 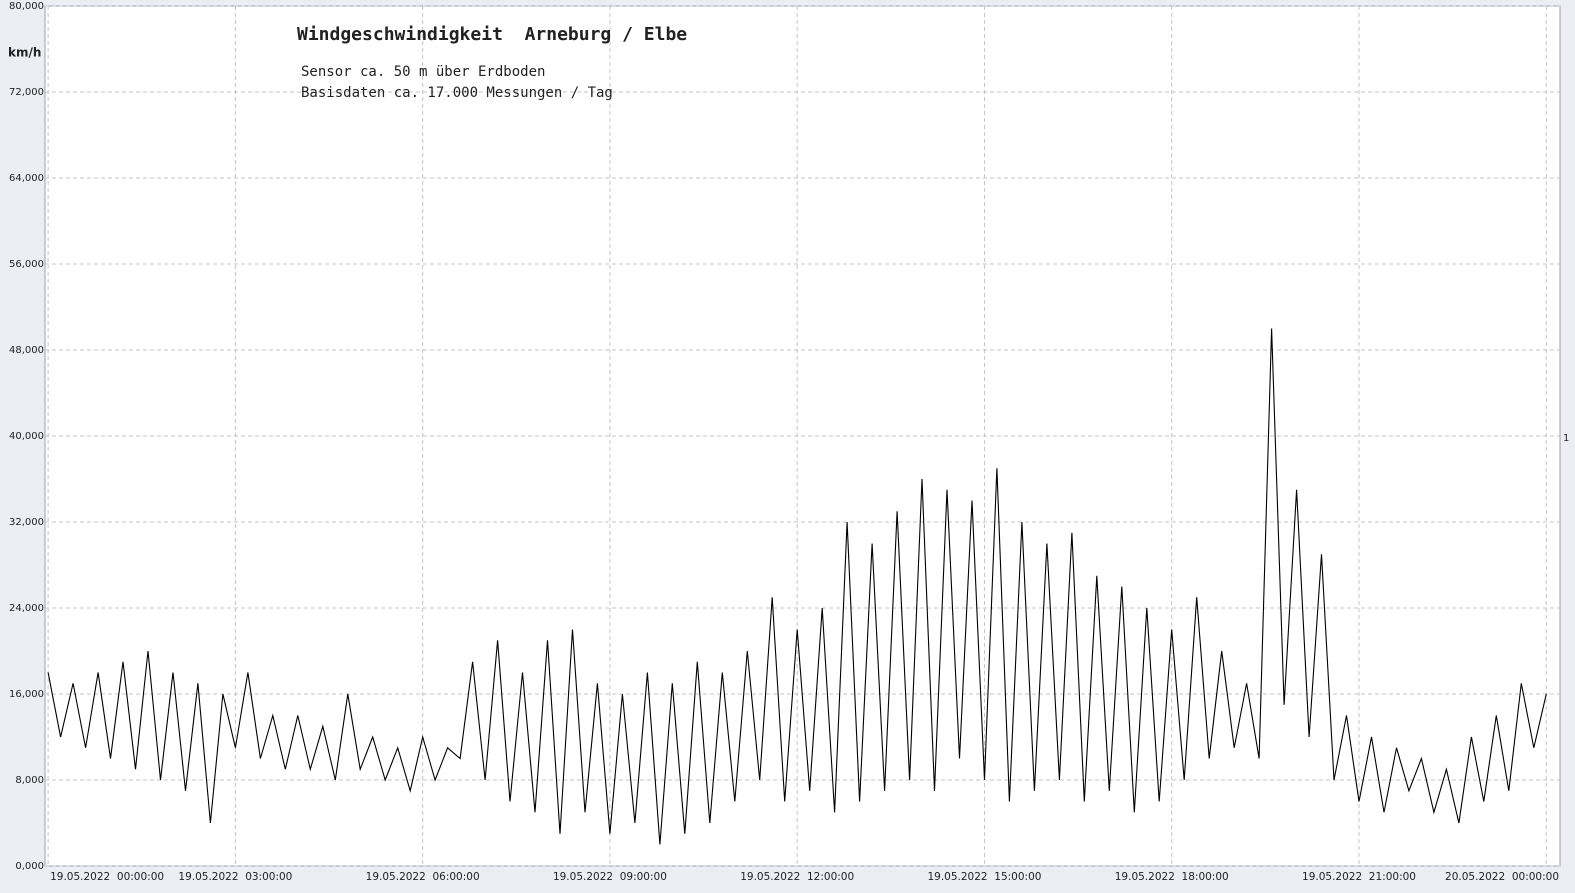 I want to click on x-tick-label: 19.05.2022 06:00:00, so click(x=423, y=877).